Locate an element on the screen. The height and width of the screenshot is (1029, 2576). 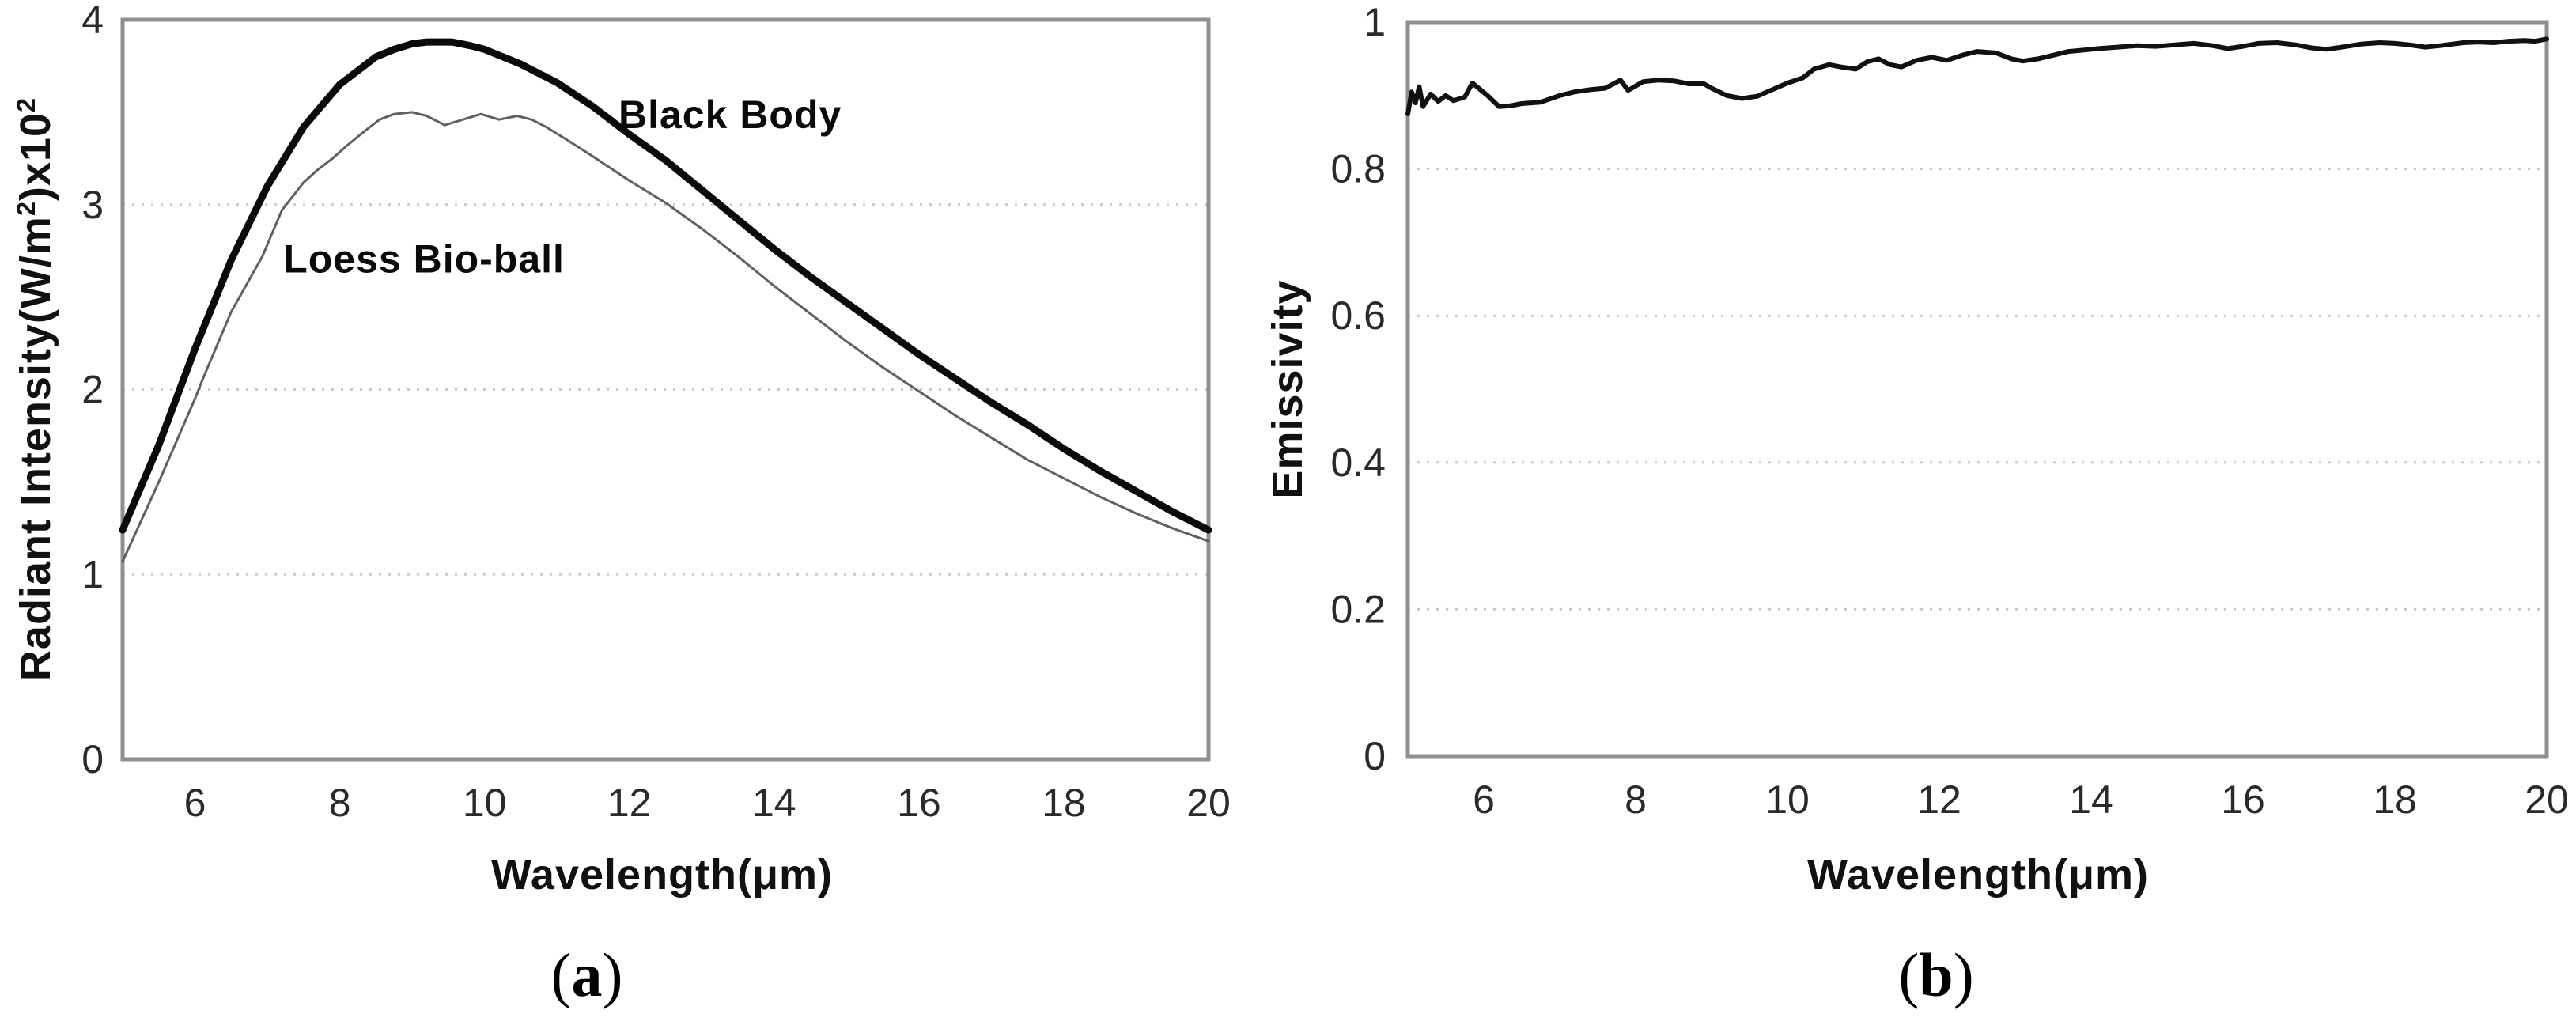
y-axis-label-radiant-intensity: Radiant Intensity(W/m2)x102 is located at coordinates (36, 389).